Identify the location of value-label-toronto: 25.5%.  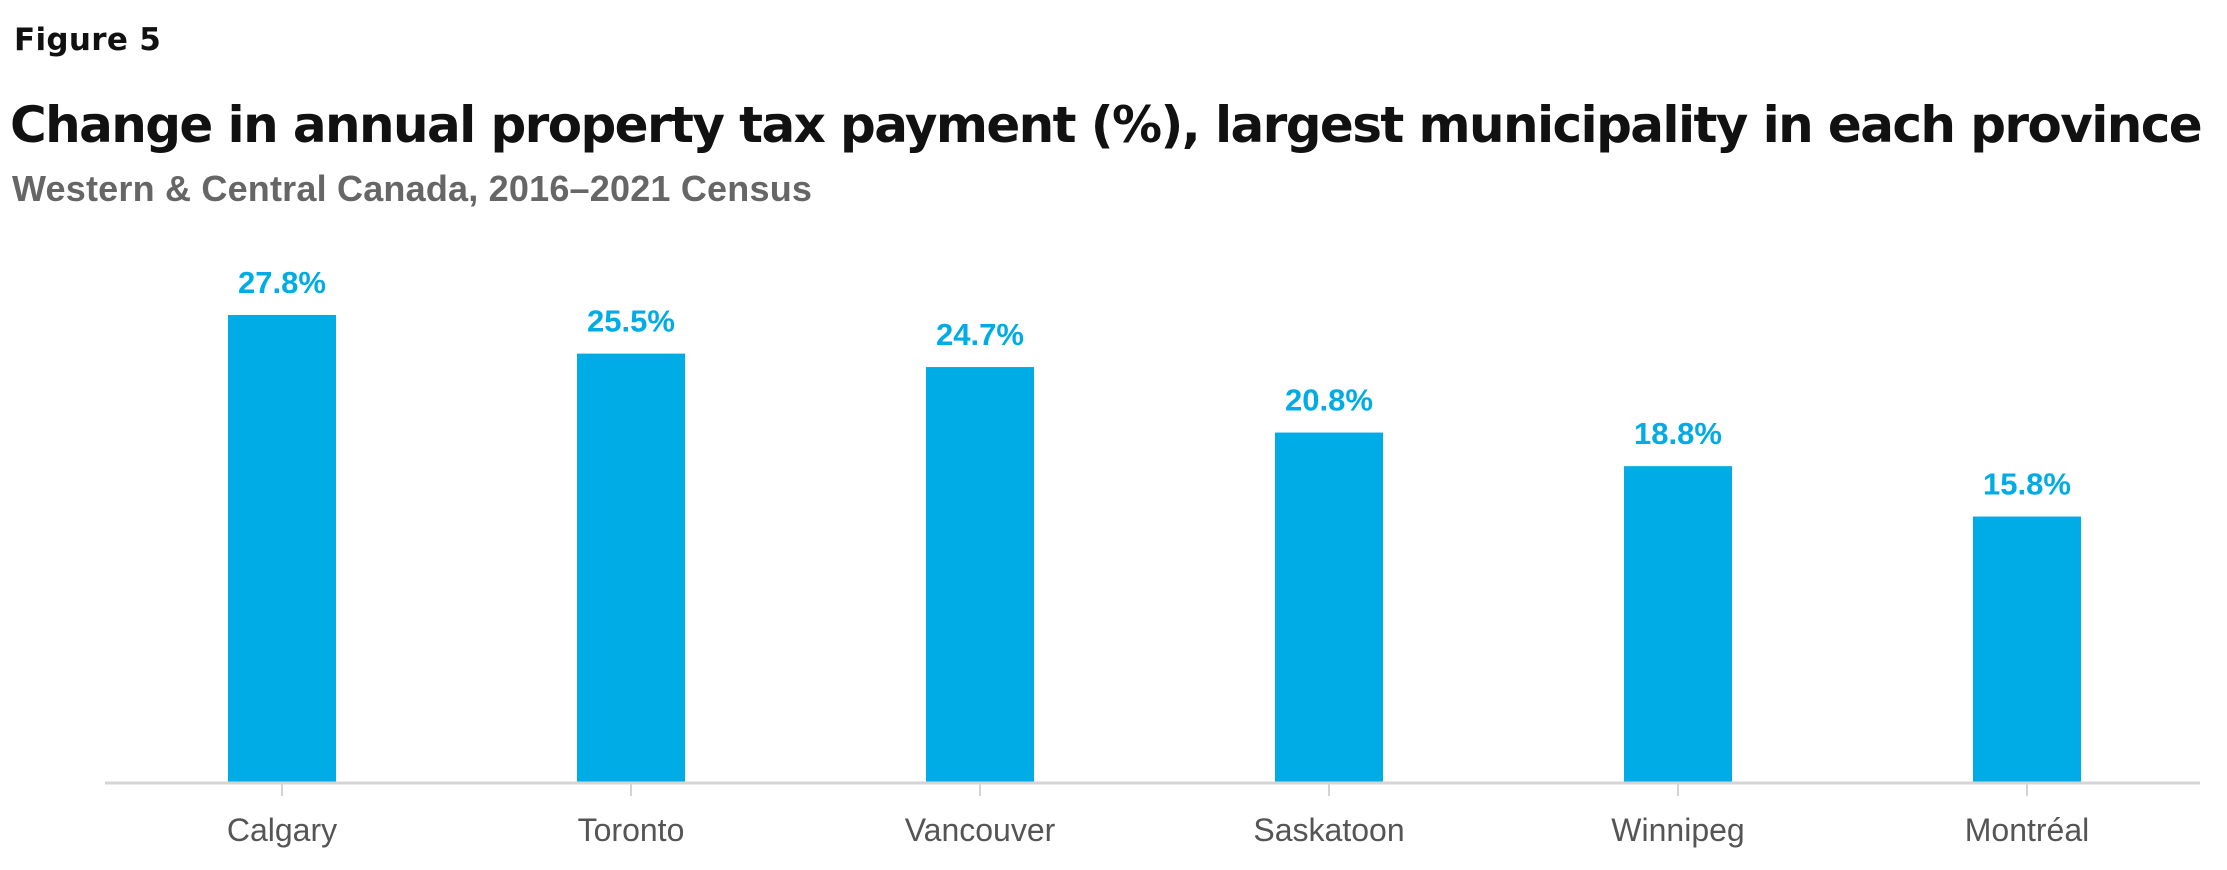
(631, 321).